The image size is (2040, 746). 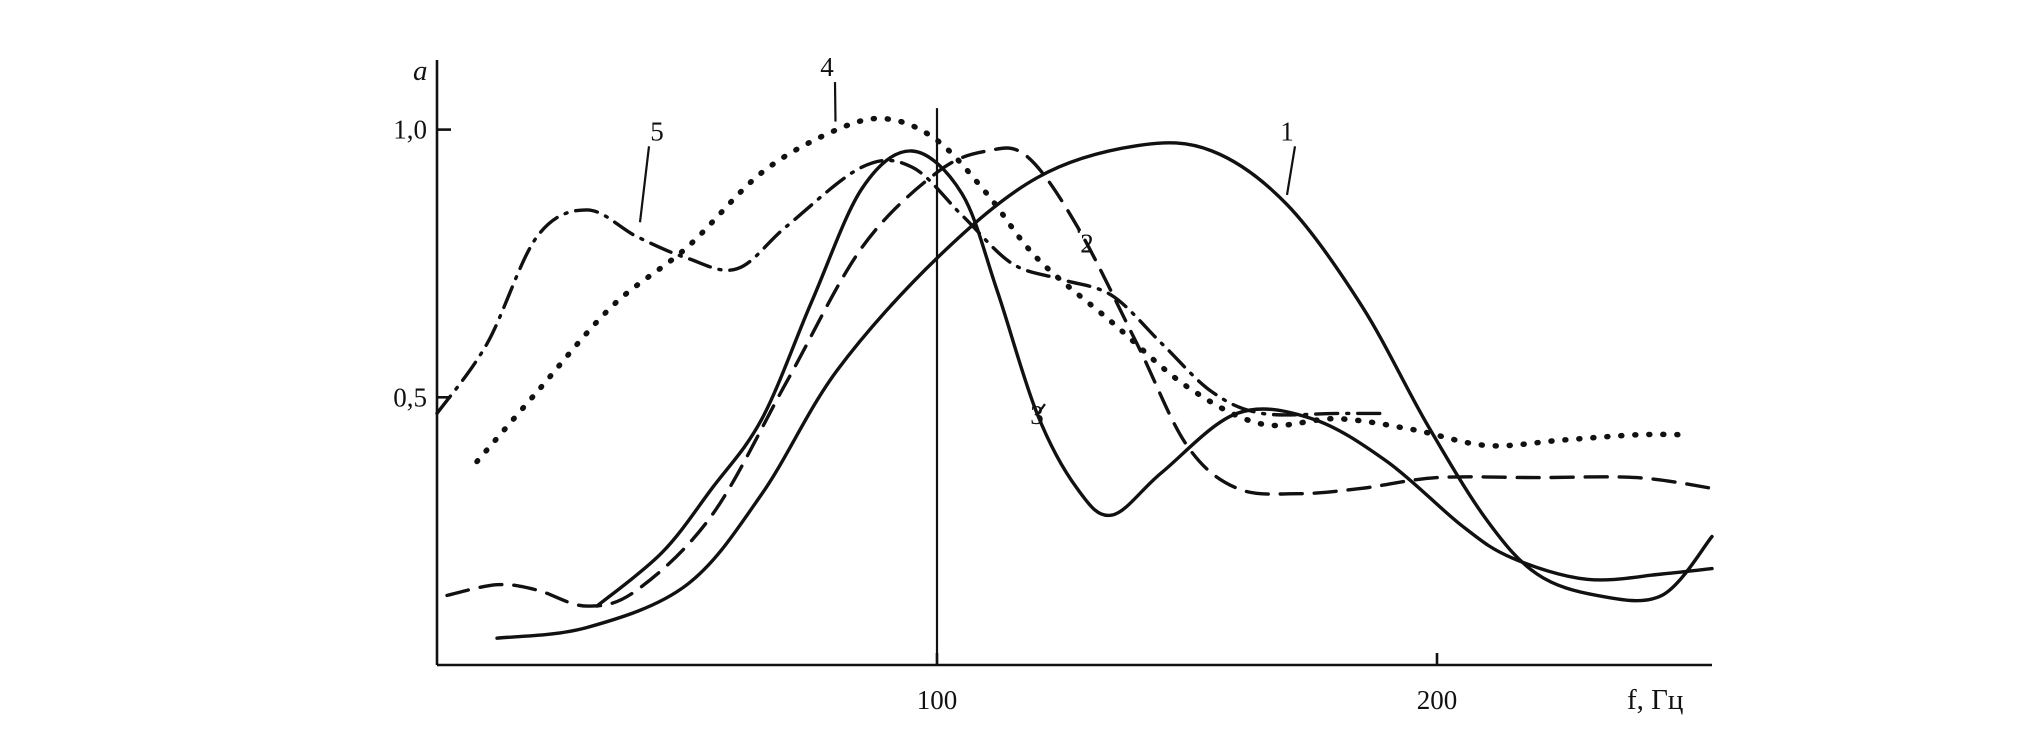 I want to click on curve-label-3: 3, so click(x=1037, y=415).